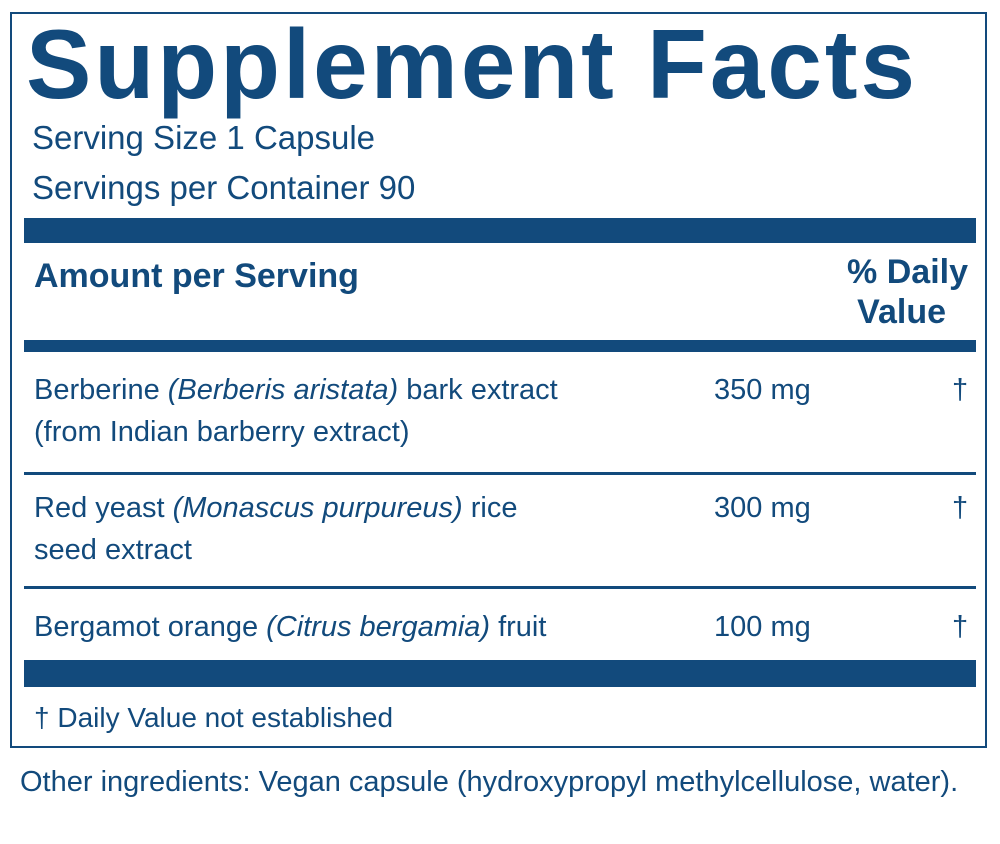  Describe the element at coordinates (283, 390) in the screenshot. I see `name-part: (Berberis aristata)` at that location.